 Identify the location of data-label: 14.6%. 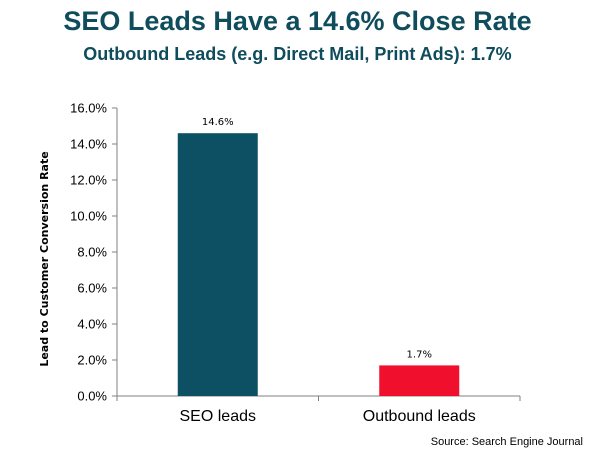
(218, 122).